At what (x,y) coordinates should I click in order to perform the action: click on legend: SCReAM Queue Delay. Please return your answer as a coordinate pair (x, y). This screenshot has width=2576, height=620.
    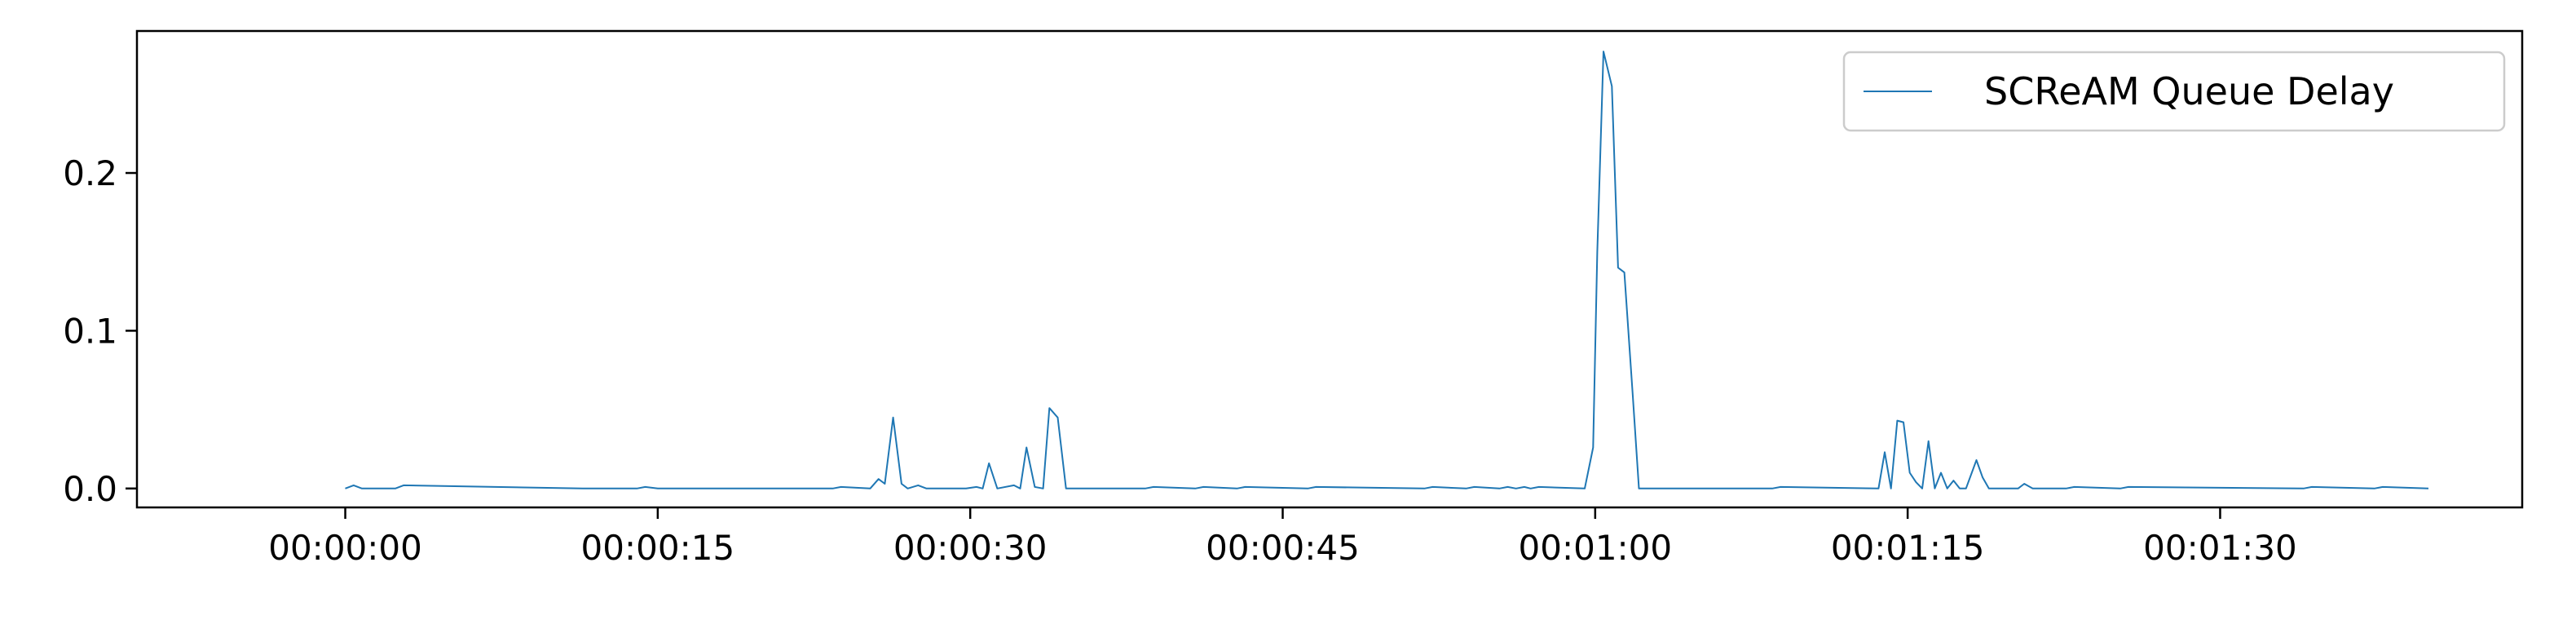
    Looking at the image, I should click on (2174, 91).